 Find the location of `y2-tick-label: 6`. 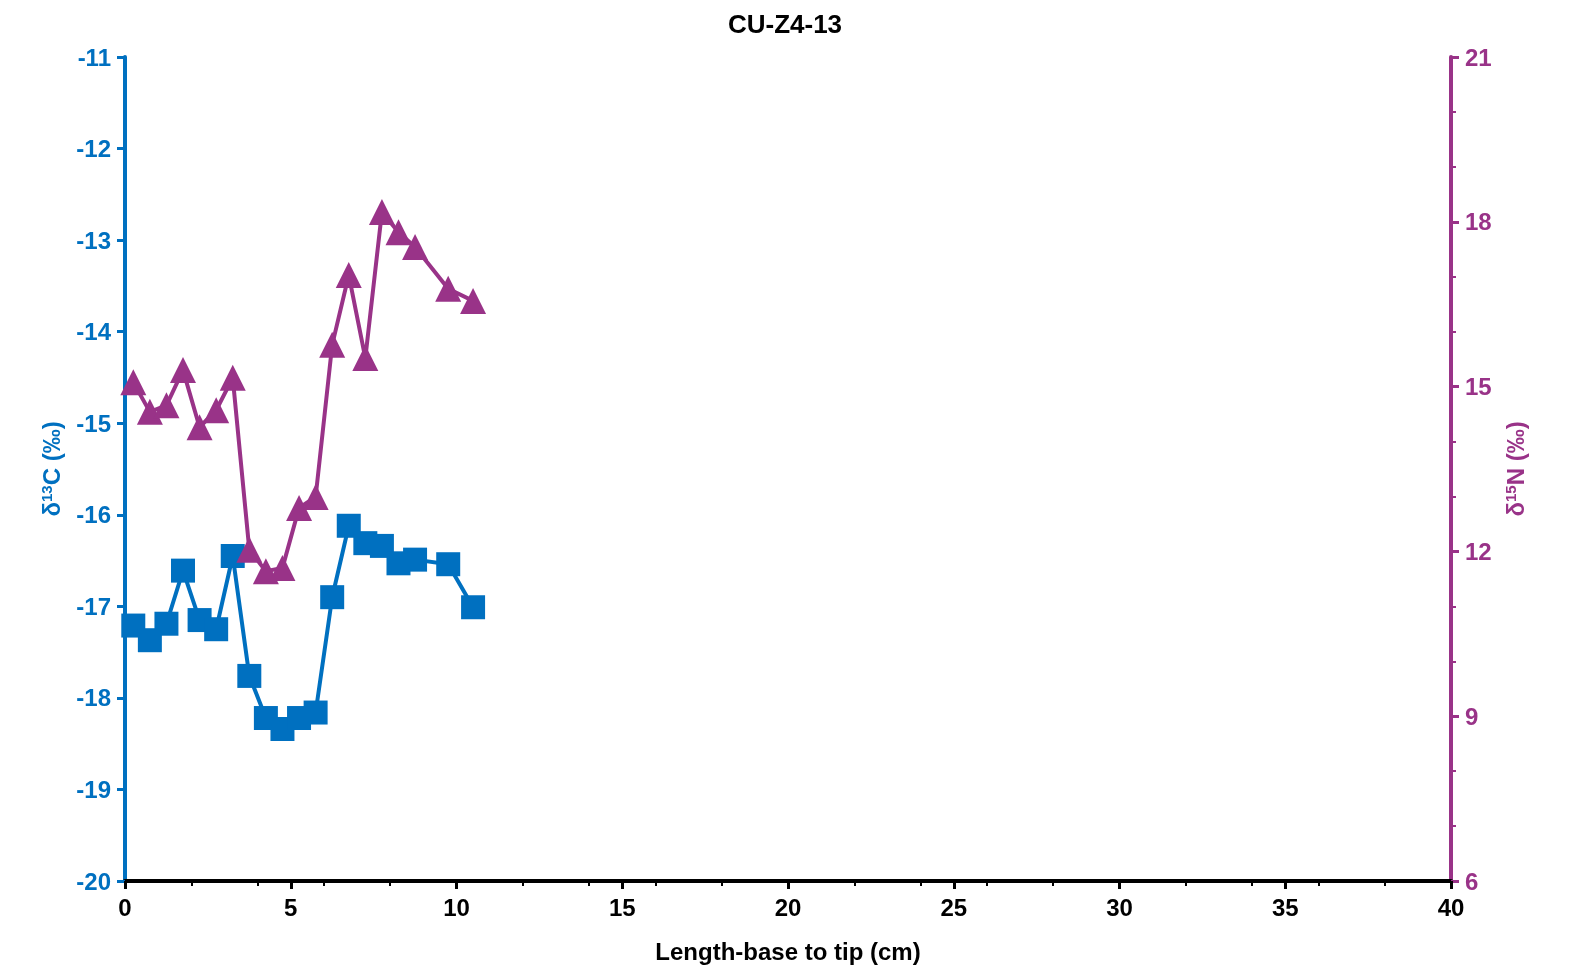

y2-tick-label: 6 is located at coordinates (1472, 881).